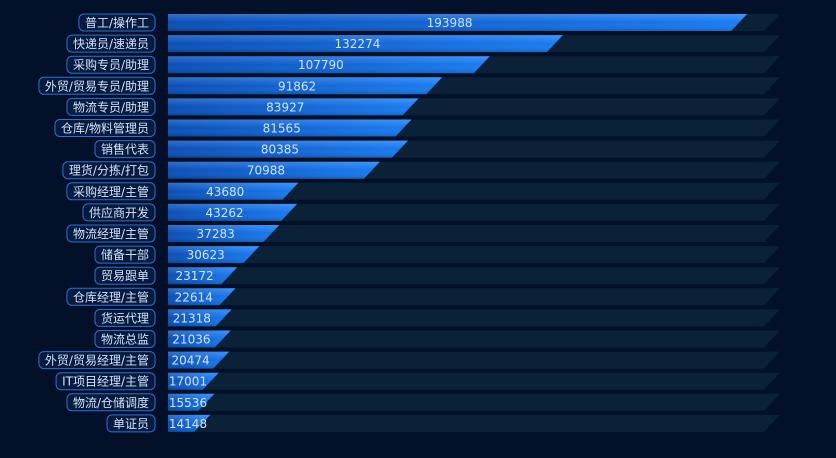  I want to click on category-label: 快递员/速递员, so click(111, 44).